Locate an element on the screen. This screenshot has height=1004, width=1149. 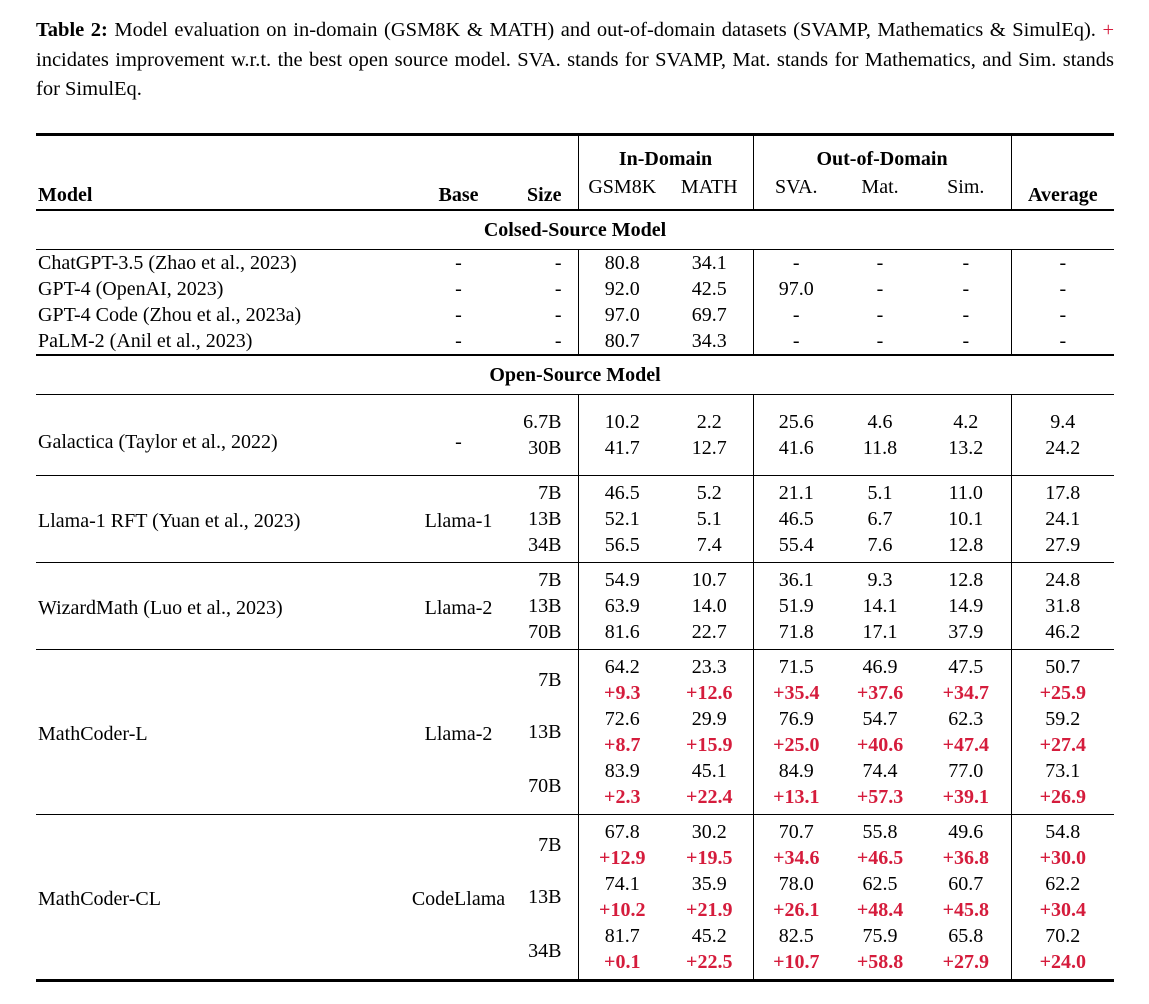
header-average: Average is located at coordinates (1062, 172).